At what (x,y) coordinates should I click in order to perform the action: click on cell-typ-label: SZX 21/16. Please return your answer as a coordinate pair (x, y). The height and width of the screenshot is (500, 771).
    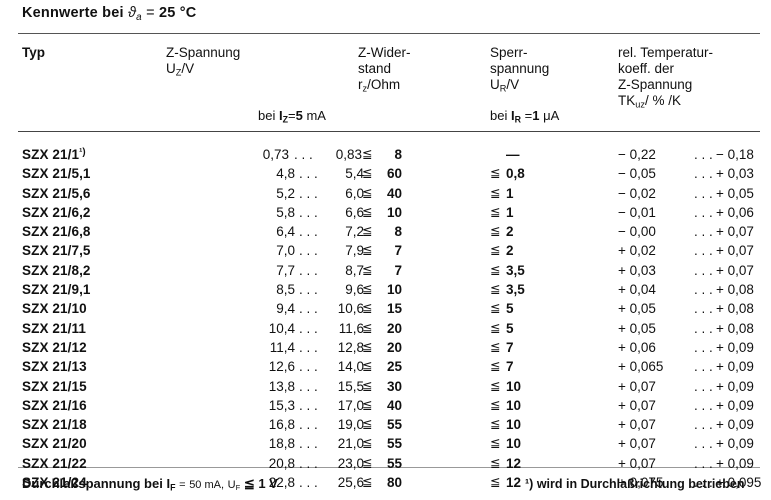
    Looking at the image, I should click on (54, 405).